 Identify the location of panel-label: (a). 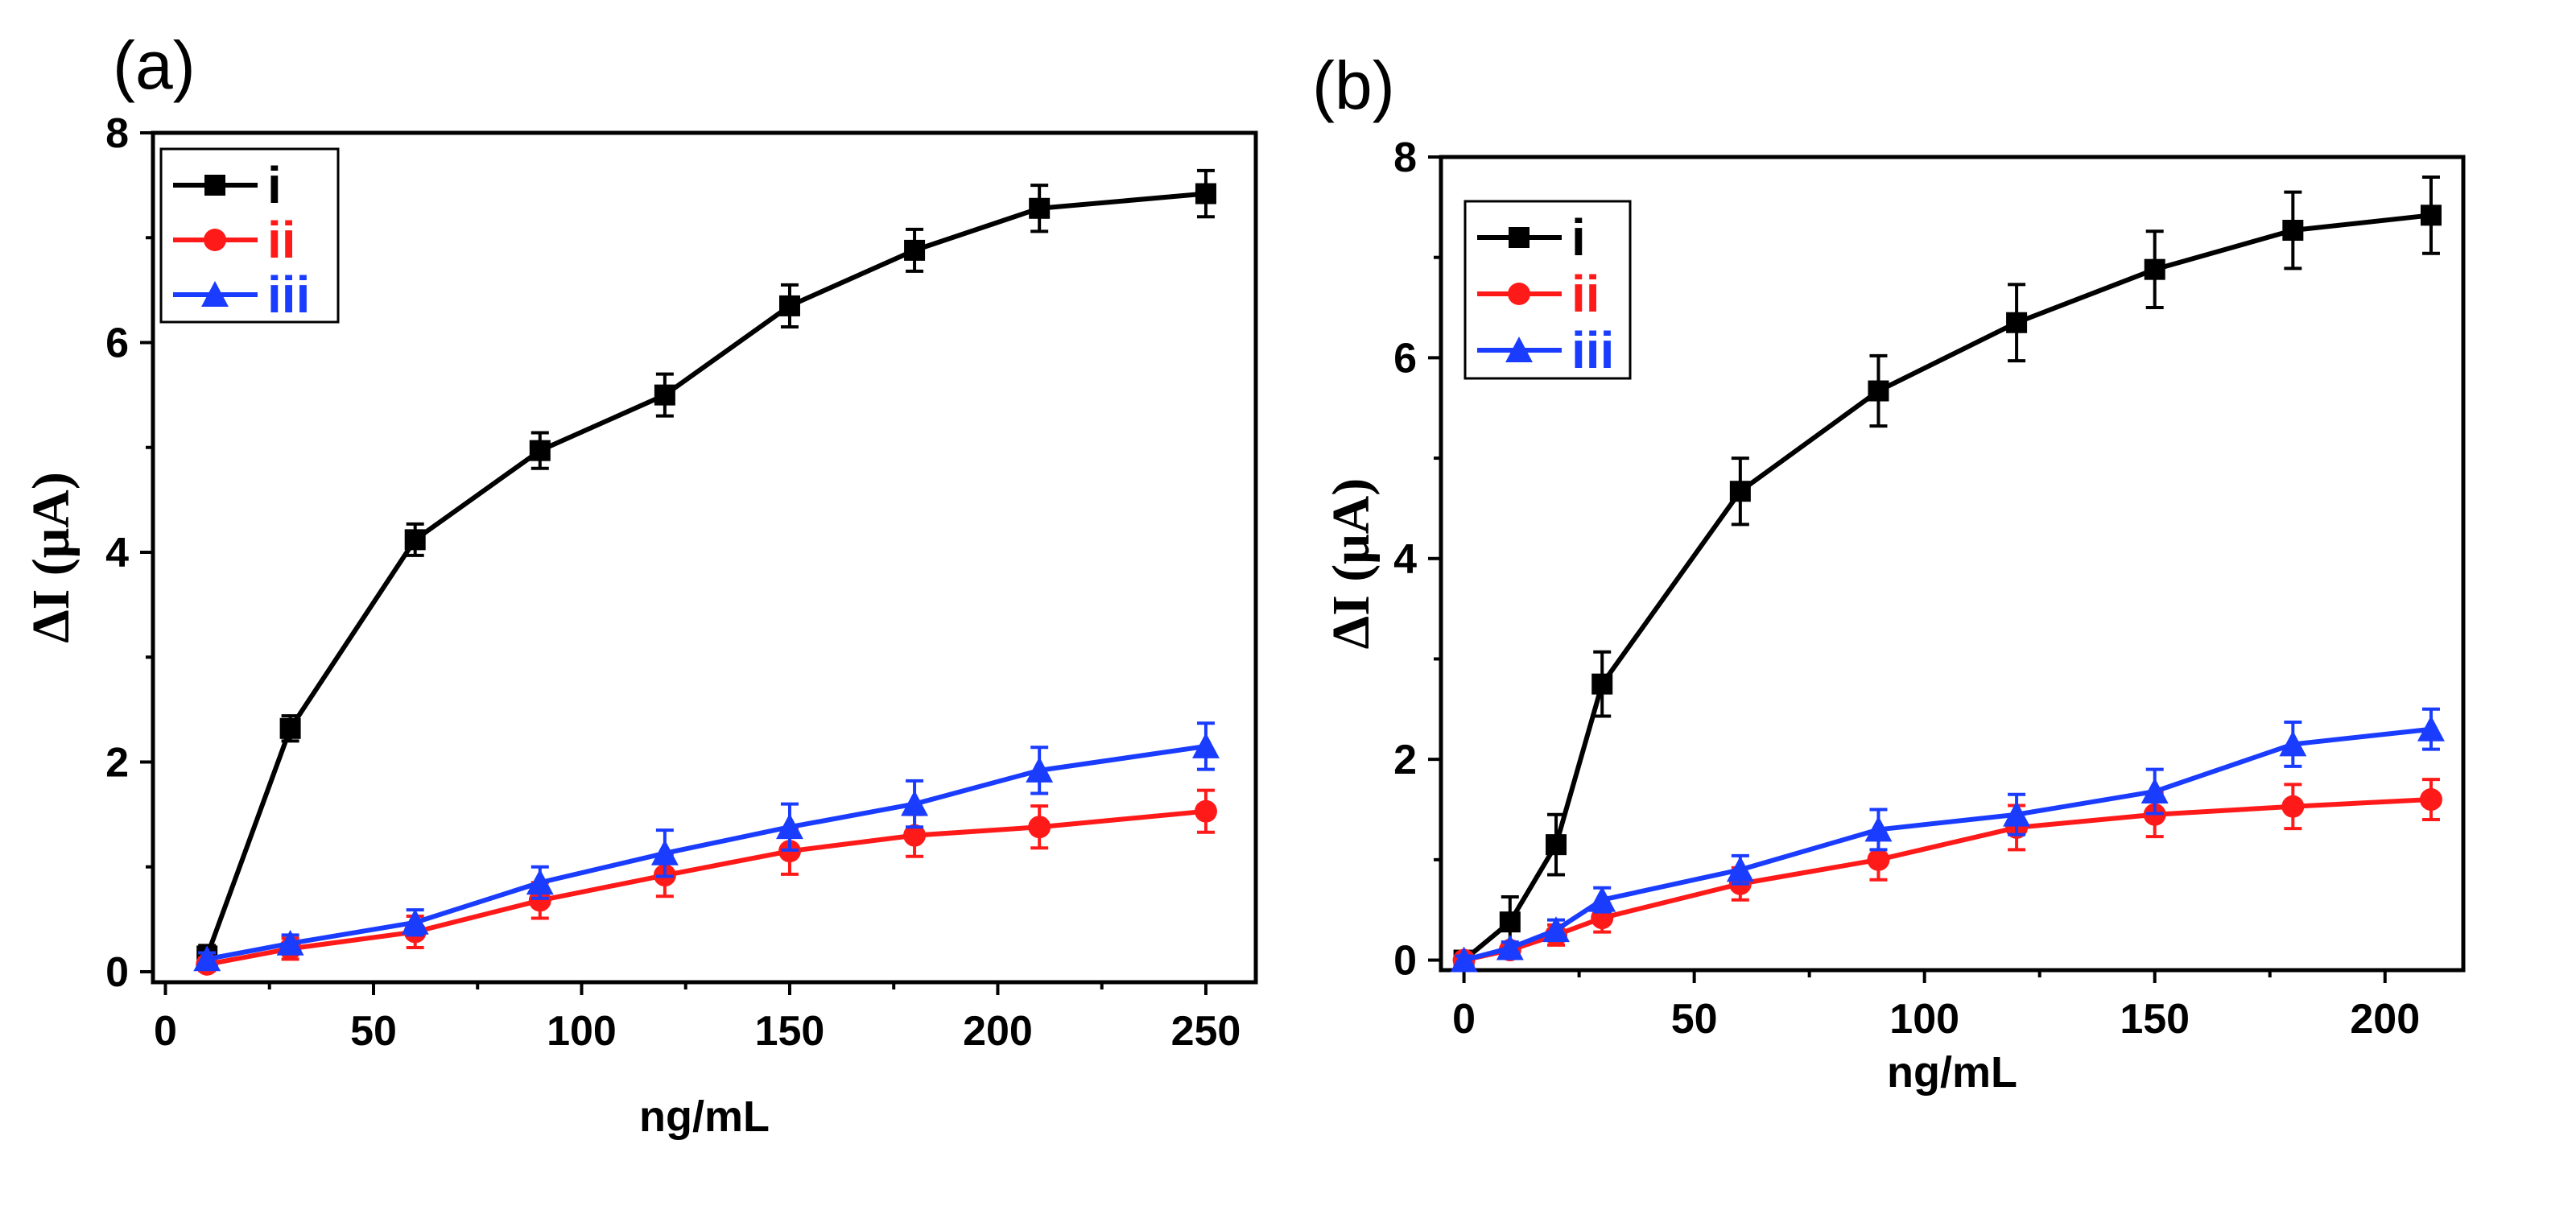
(154, 65).